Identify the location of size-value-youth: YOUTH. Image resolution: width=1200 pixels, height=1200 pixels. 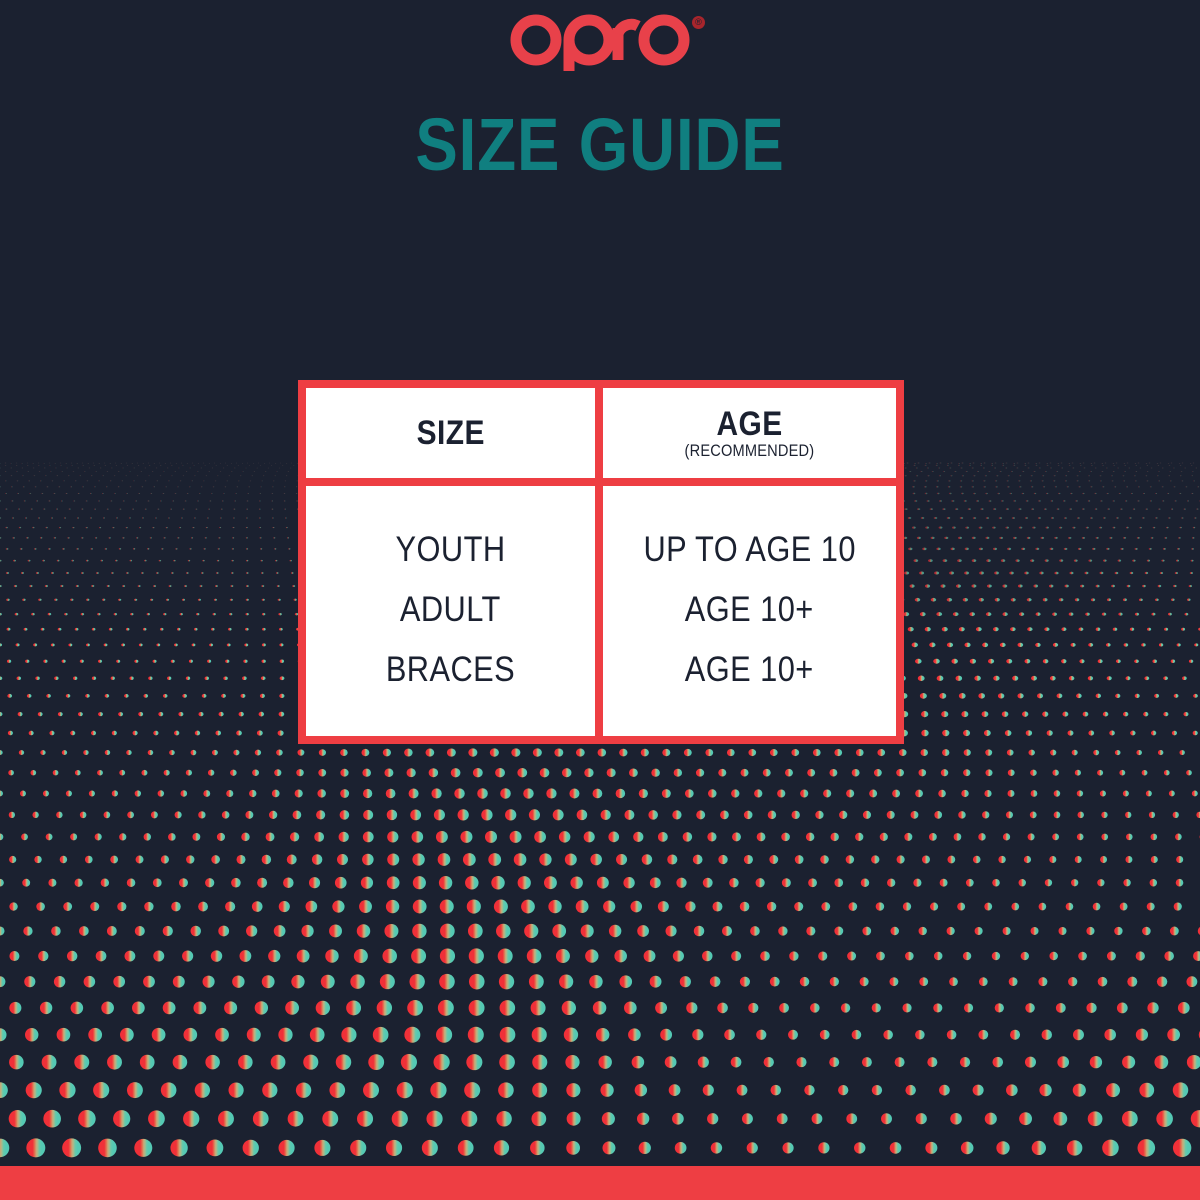
(450, 549).